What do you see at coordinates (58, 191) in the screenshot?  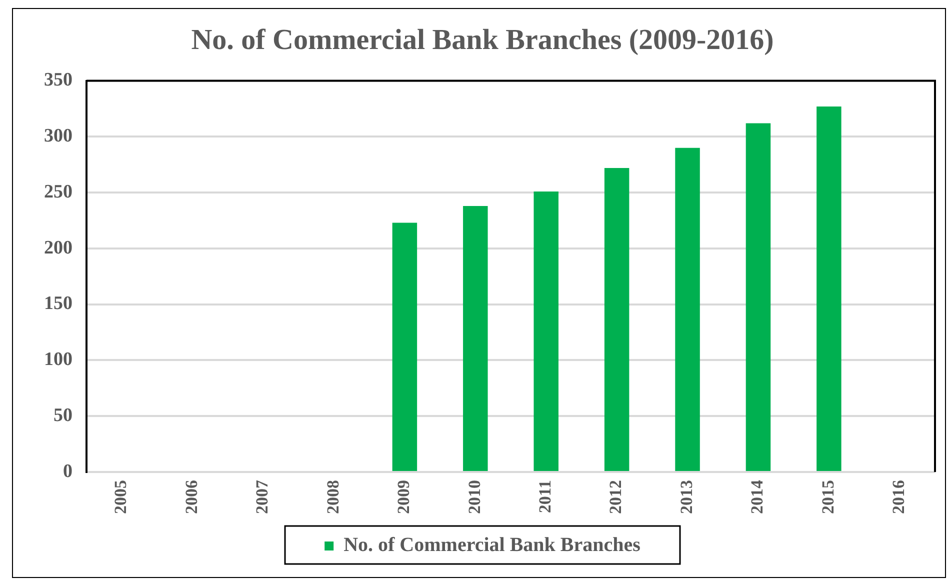 I see `y-tick-label: 250` at bounding box center [58, 191].